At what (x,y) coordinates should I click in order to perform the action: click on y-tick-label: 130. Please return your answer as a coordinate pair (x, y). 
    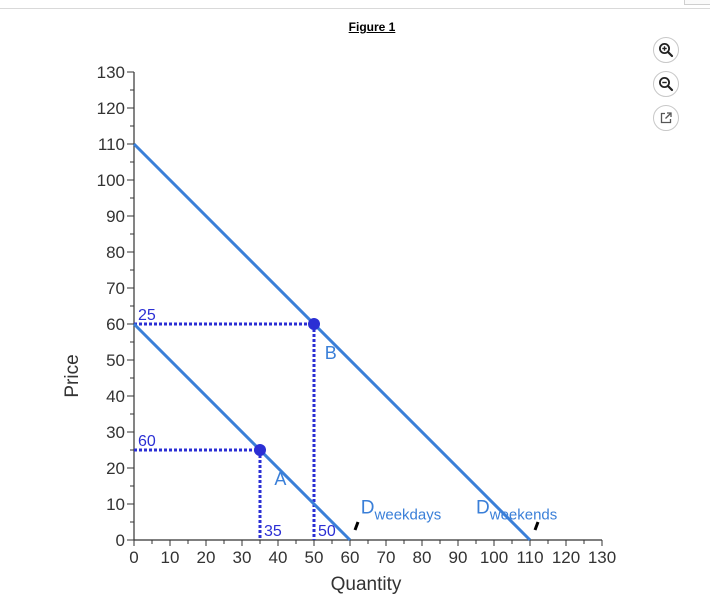
    Looking at the image, I should click on (111, 72).